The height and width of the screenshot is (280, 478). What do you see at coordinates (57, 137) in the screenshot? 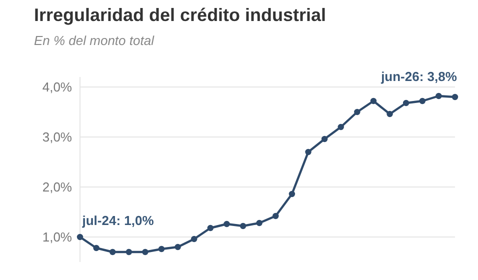
I see `y-tick-label: 3,0%` at bounding box center [57, 137].